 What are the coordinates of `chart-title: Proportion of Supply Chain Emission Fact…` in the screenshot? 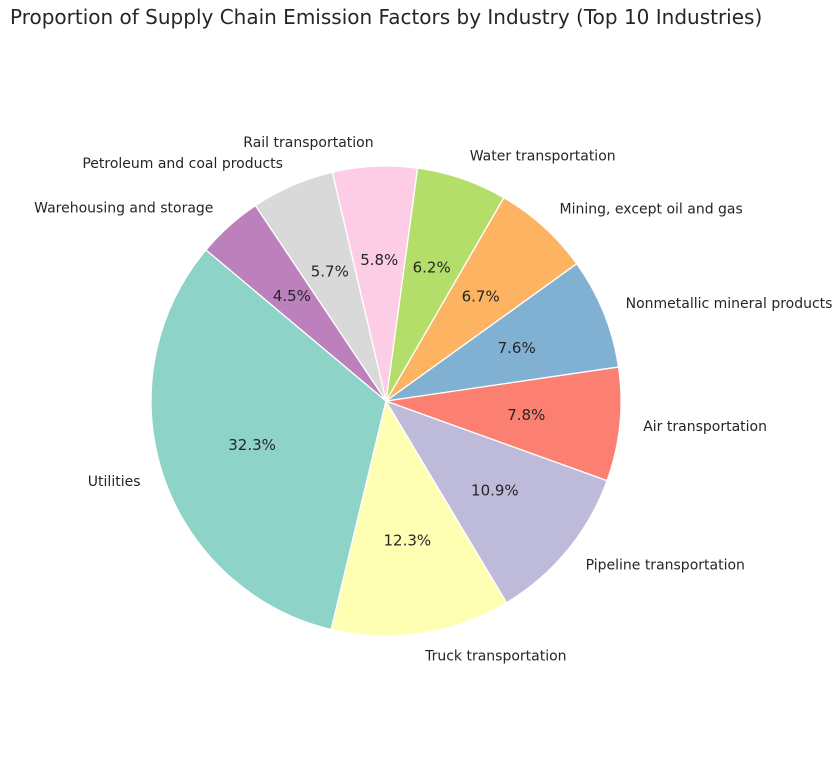 It's located at (386, 17).